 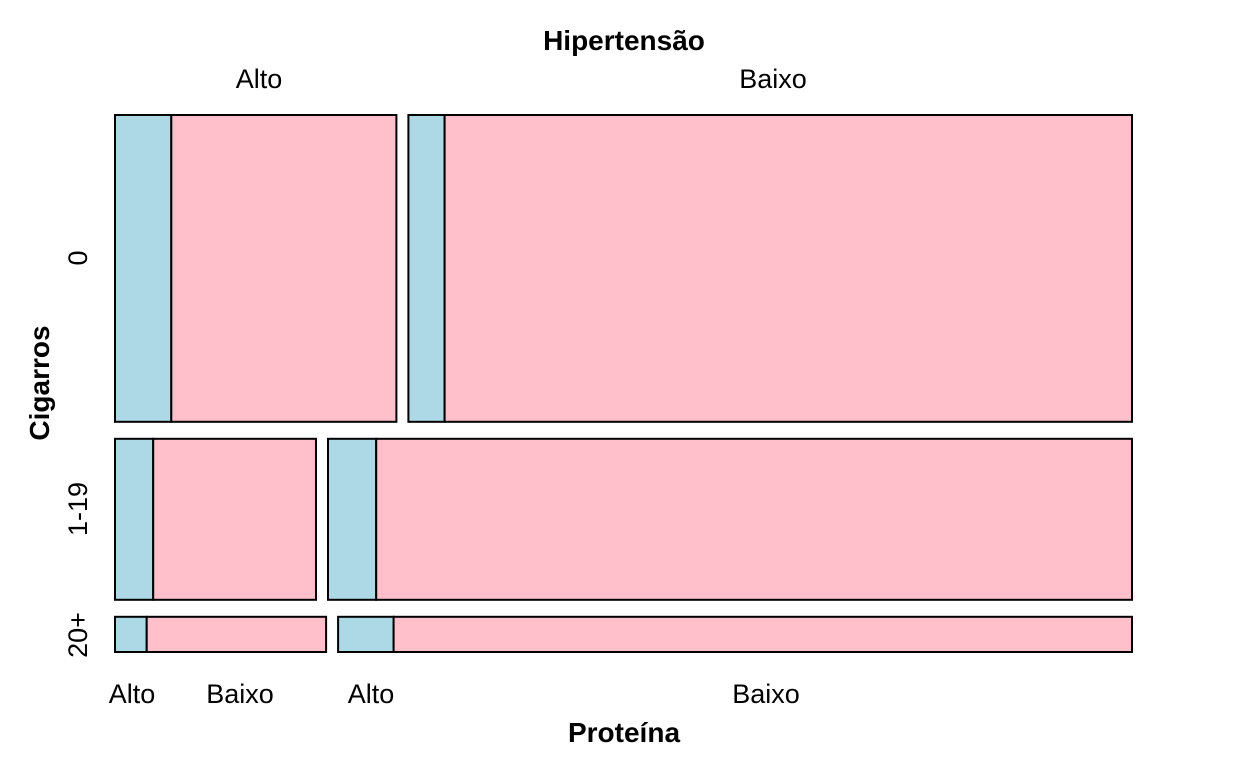 What do you see at coordinates (766, 694) in the screenshot?
I see `bottom-tick-label-baixo-2: Baixo` at bounding box center [766, 694].